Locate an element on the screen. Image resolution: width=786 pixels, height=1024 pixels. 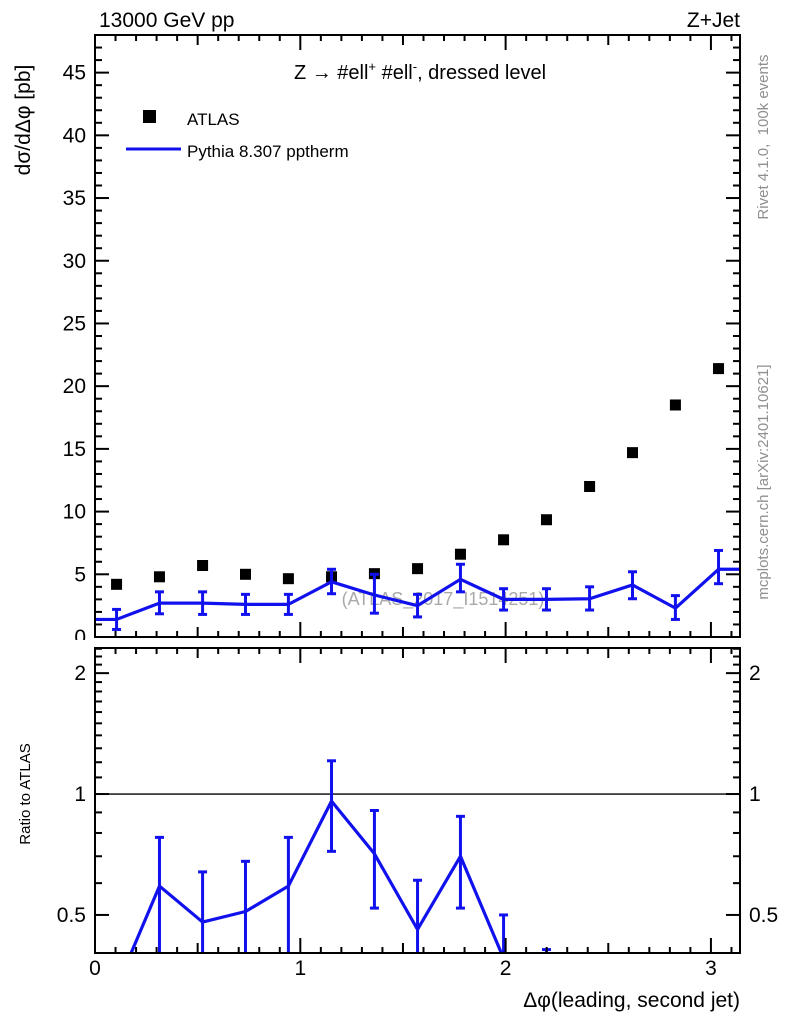
panel-title: Z → #ell+ #ell-, dressed level is located at coordinates (420, 71).